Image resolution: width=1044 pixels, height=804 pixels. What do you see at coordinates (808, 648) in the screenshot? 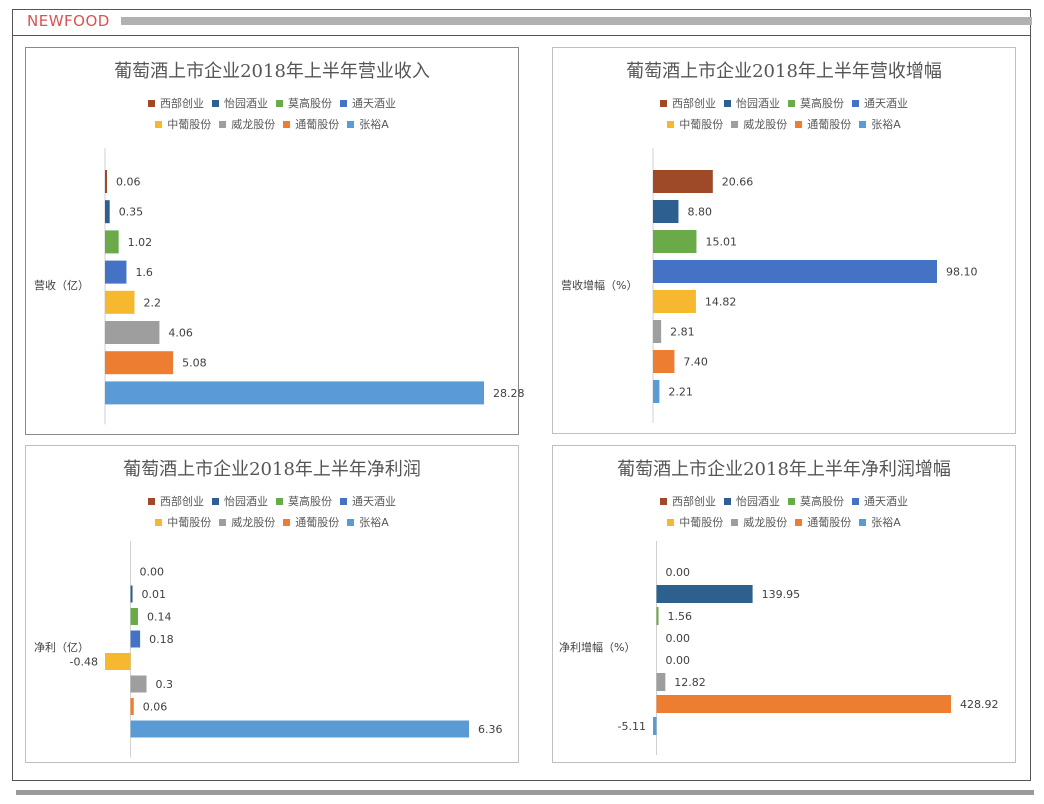
I see `bar-plot: 0.00 139.95 1.56 0.00 0.00 12.82 428.92 -5.11` at bounding box center [808, 648].